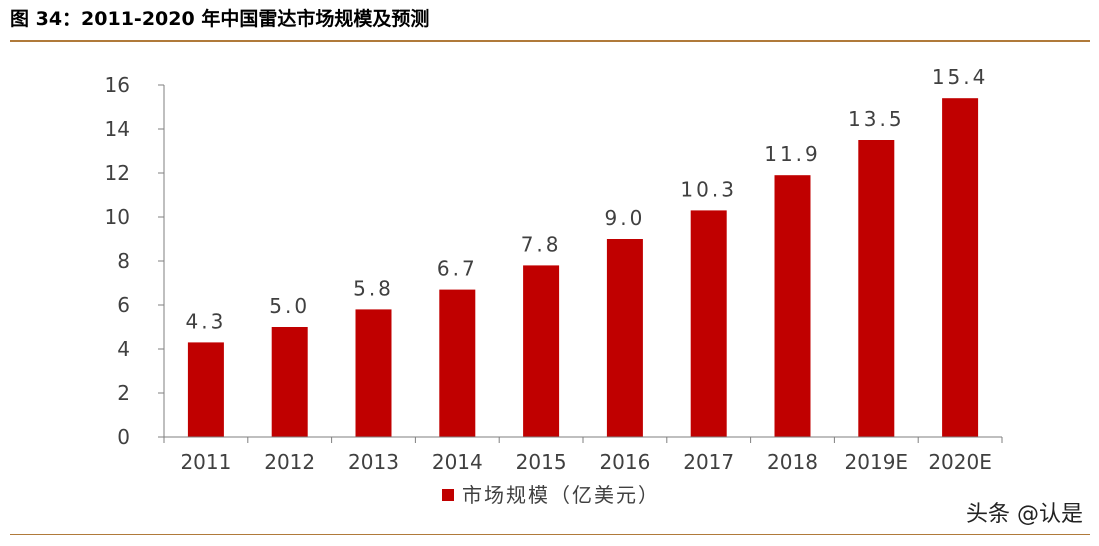  I want to click on legend-swatch, so click(448, 495).